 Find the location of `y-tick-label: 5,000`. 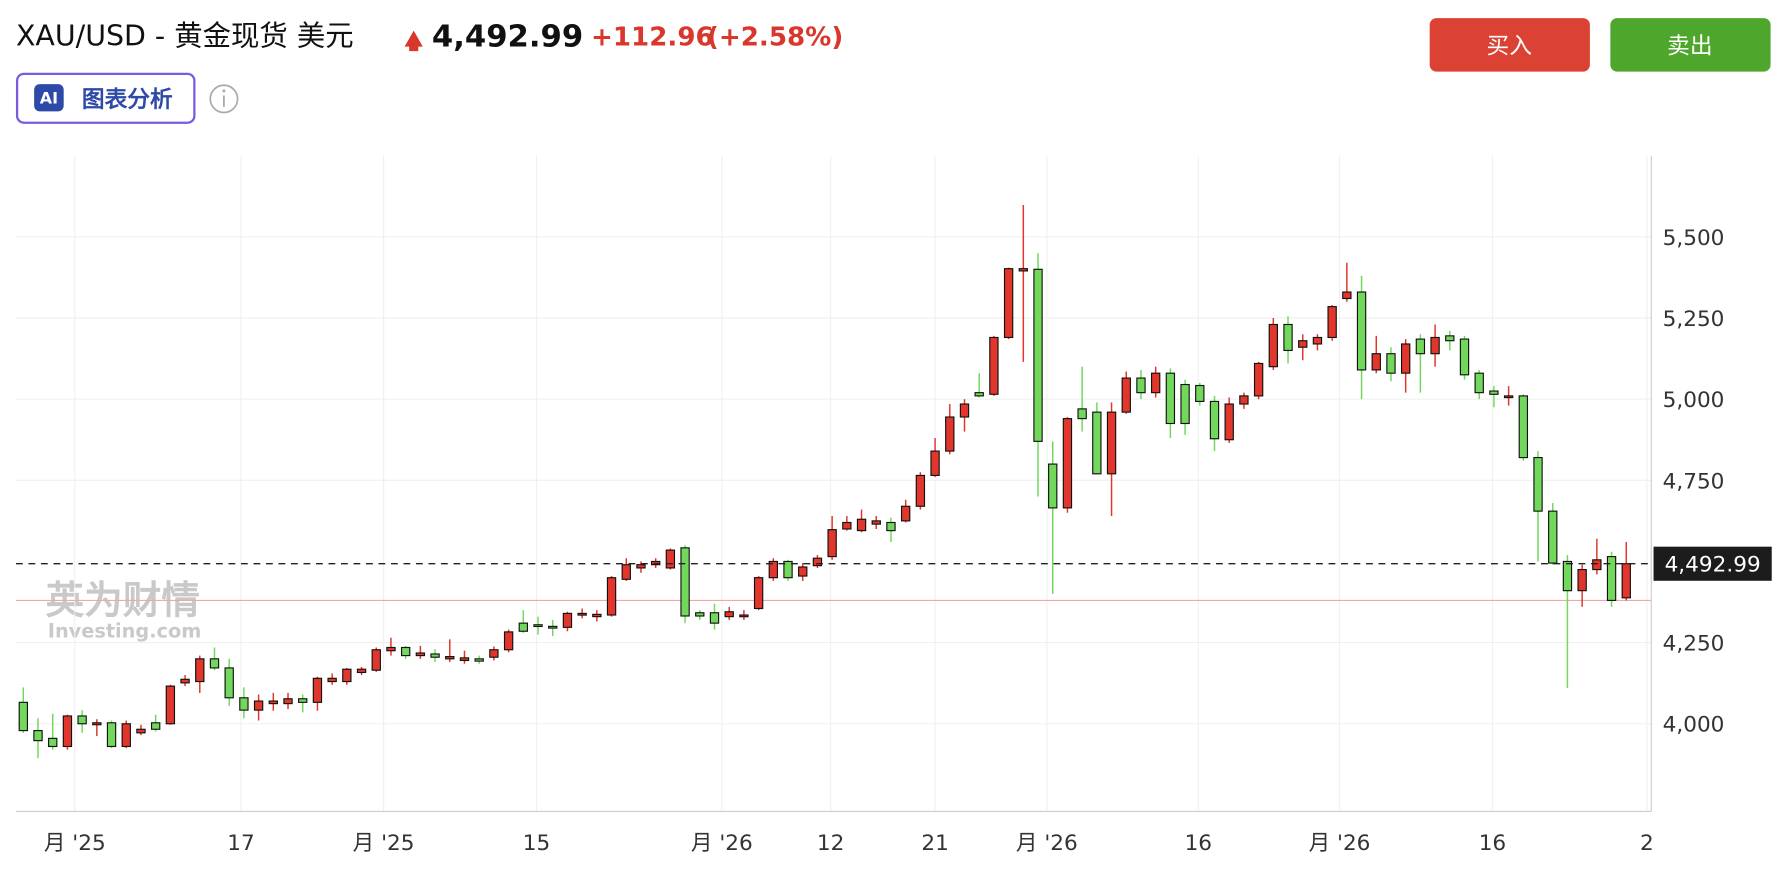

y-tick-label: 5,000 is located at coordinates (1694, 400).